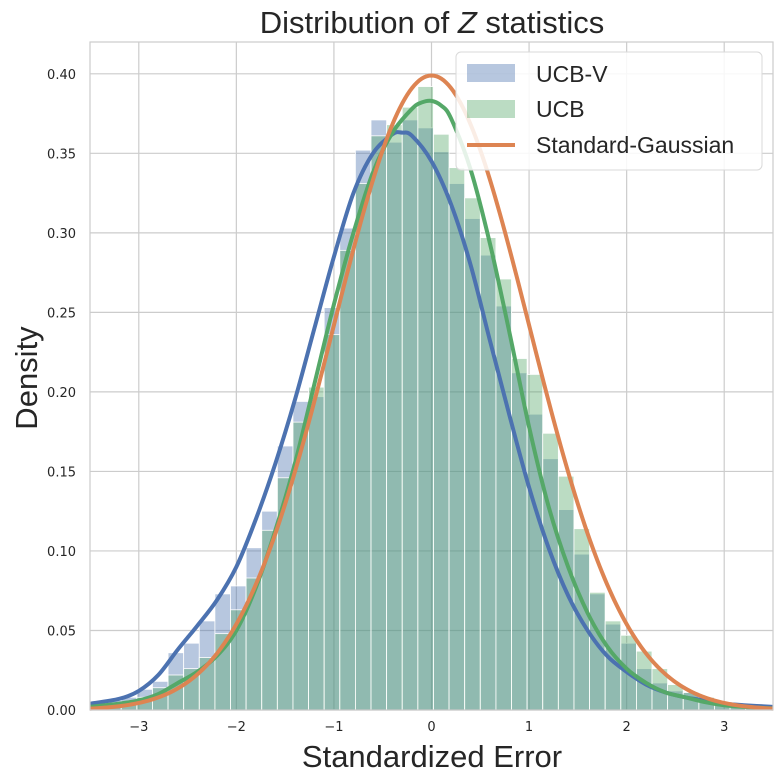 The height and width of the screenshot is (784, 784). I want to click on y-tick-label: 0.05, so click(61, 631).